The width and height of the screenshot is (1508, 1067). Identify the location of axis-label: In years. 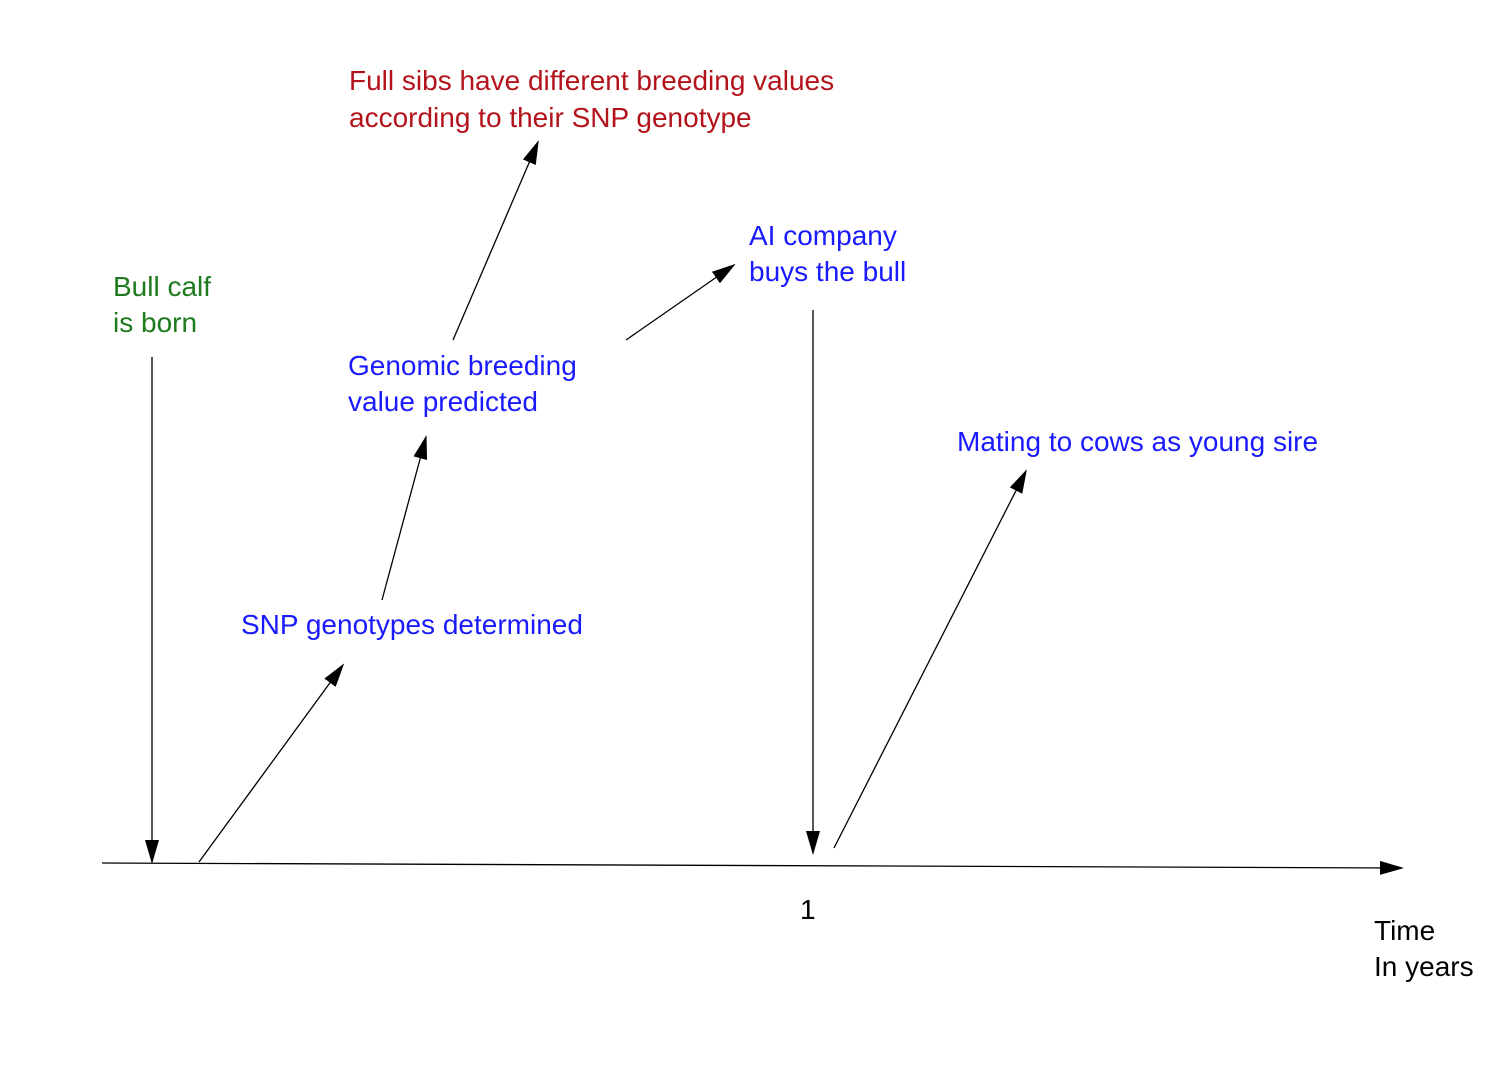
(1424, 966).